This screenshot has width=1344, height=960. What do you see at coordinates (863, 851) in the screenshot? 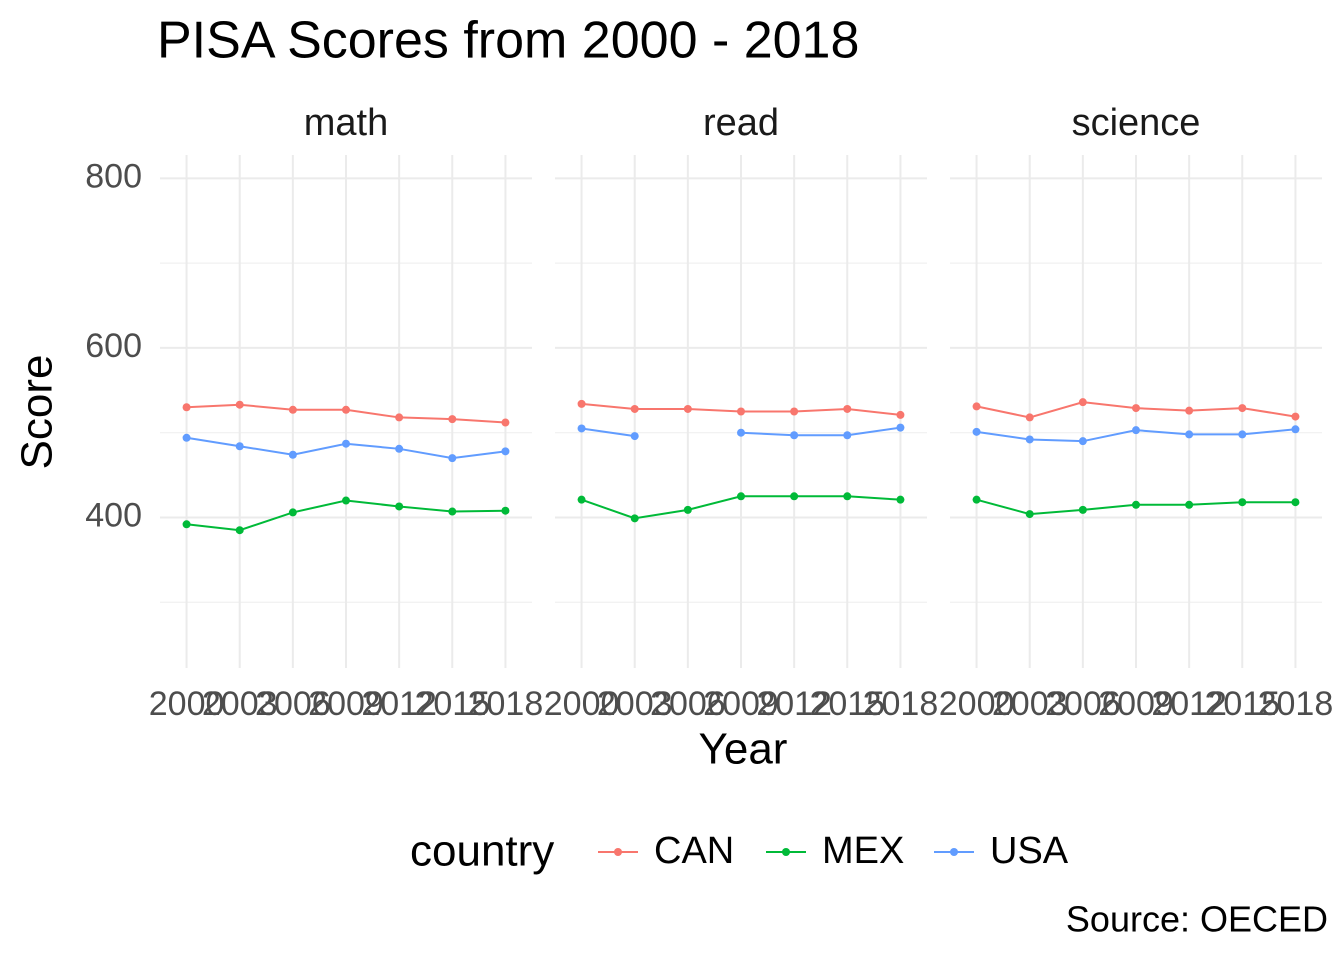
I see `legend-label: MEX` at bounding box center [863, 851].